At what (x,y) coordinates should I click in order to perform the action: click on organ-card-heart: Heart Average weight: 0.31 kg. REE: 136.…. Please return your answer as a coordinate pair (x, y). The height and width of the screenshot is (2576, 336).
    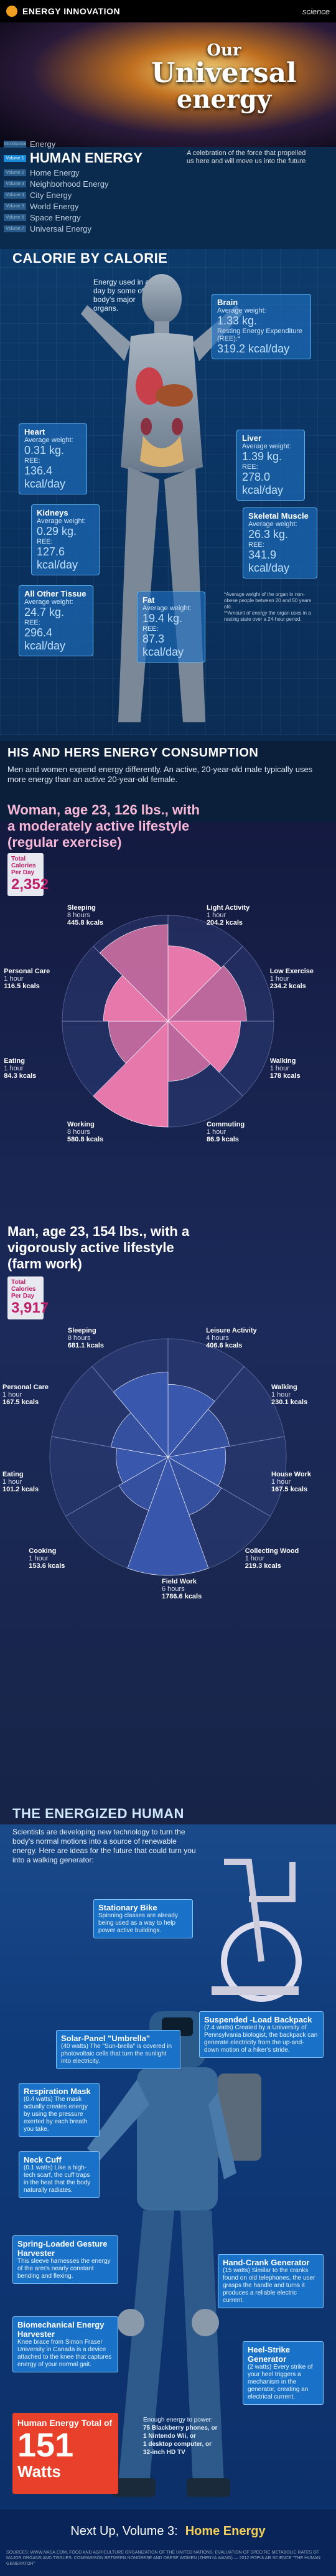
    Looking at the image, I should click on (53, 458).